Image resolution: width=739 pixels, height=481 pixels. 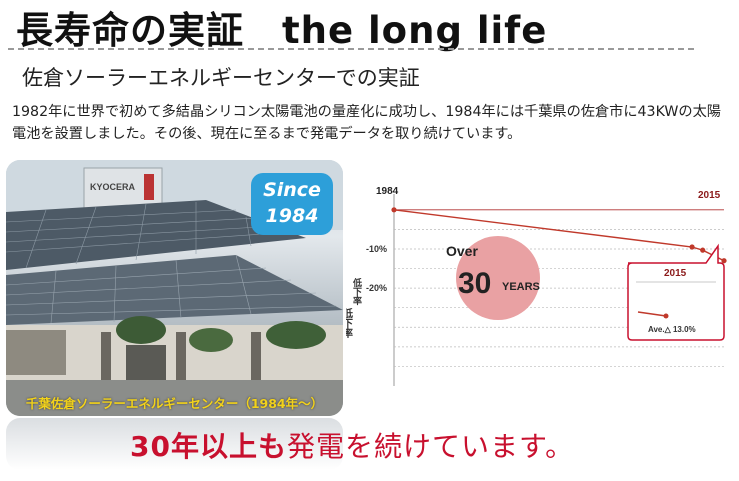 What do you see at coordinates (376, 288) in the screenshot?
I see `y-tick-label: -20%` at bounding box center [376, 288].